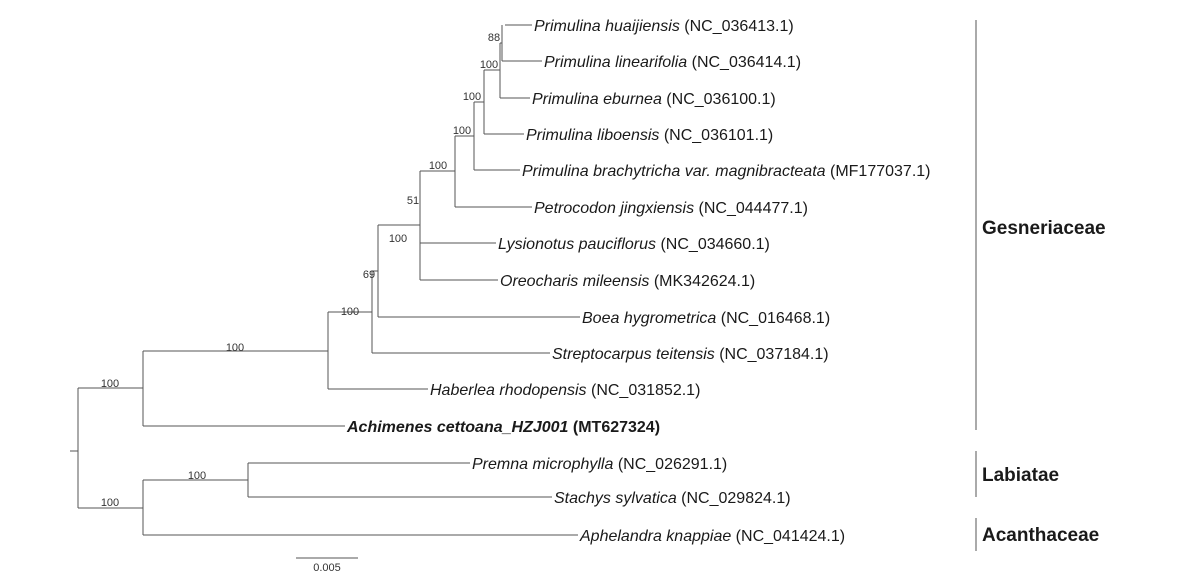 Image resolution: width=1200 pixels, height=580 pixels. Describe the element at coordinates (751, 208) in the screenshot. I see `accession-number: (NC_044477.1)` at that location.